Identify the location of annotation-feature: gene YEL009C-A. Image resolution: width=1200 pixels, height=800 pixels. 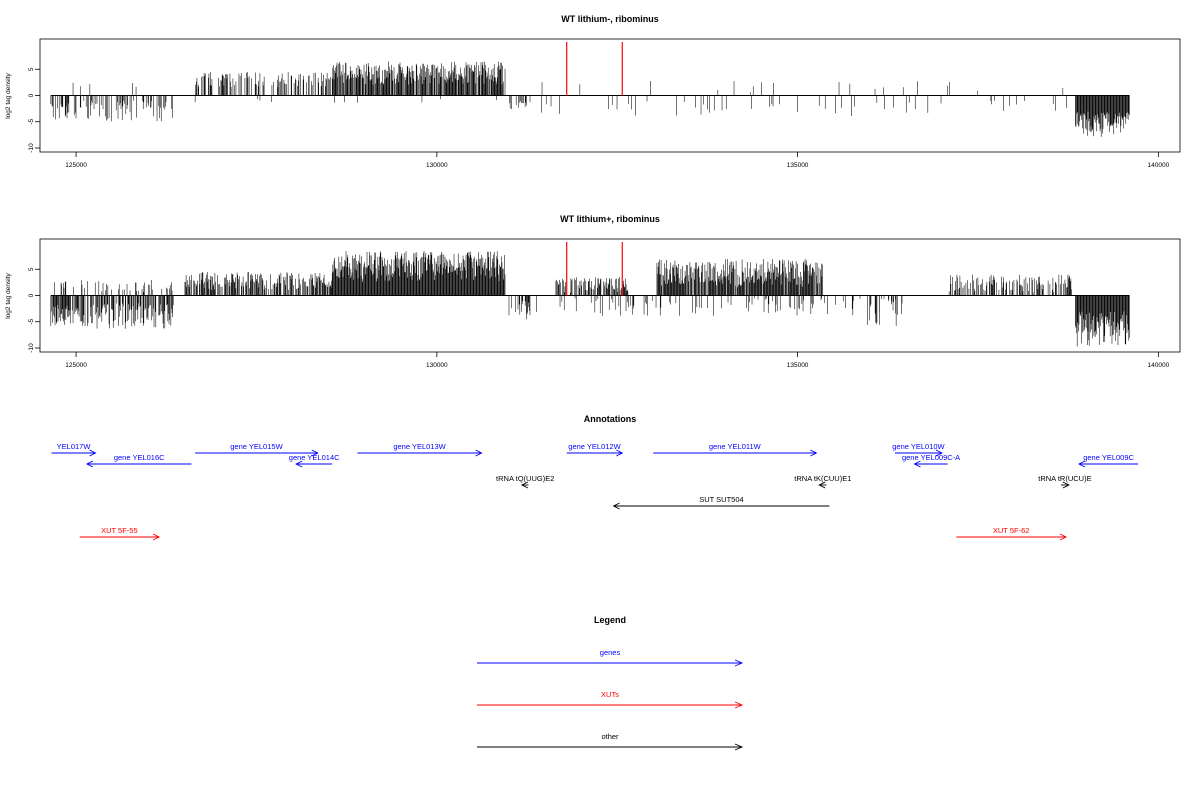
(931, 460).